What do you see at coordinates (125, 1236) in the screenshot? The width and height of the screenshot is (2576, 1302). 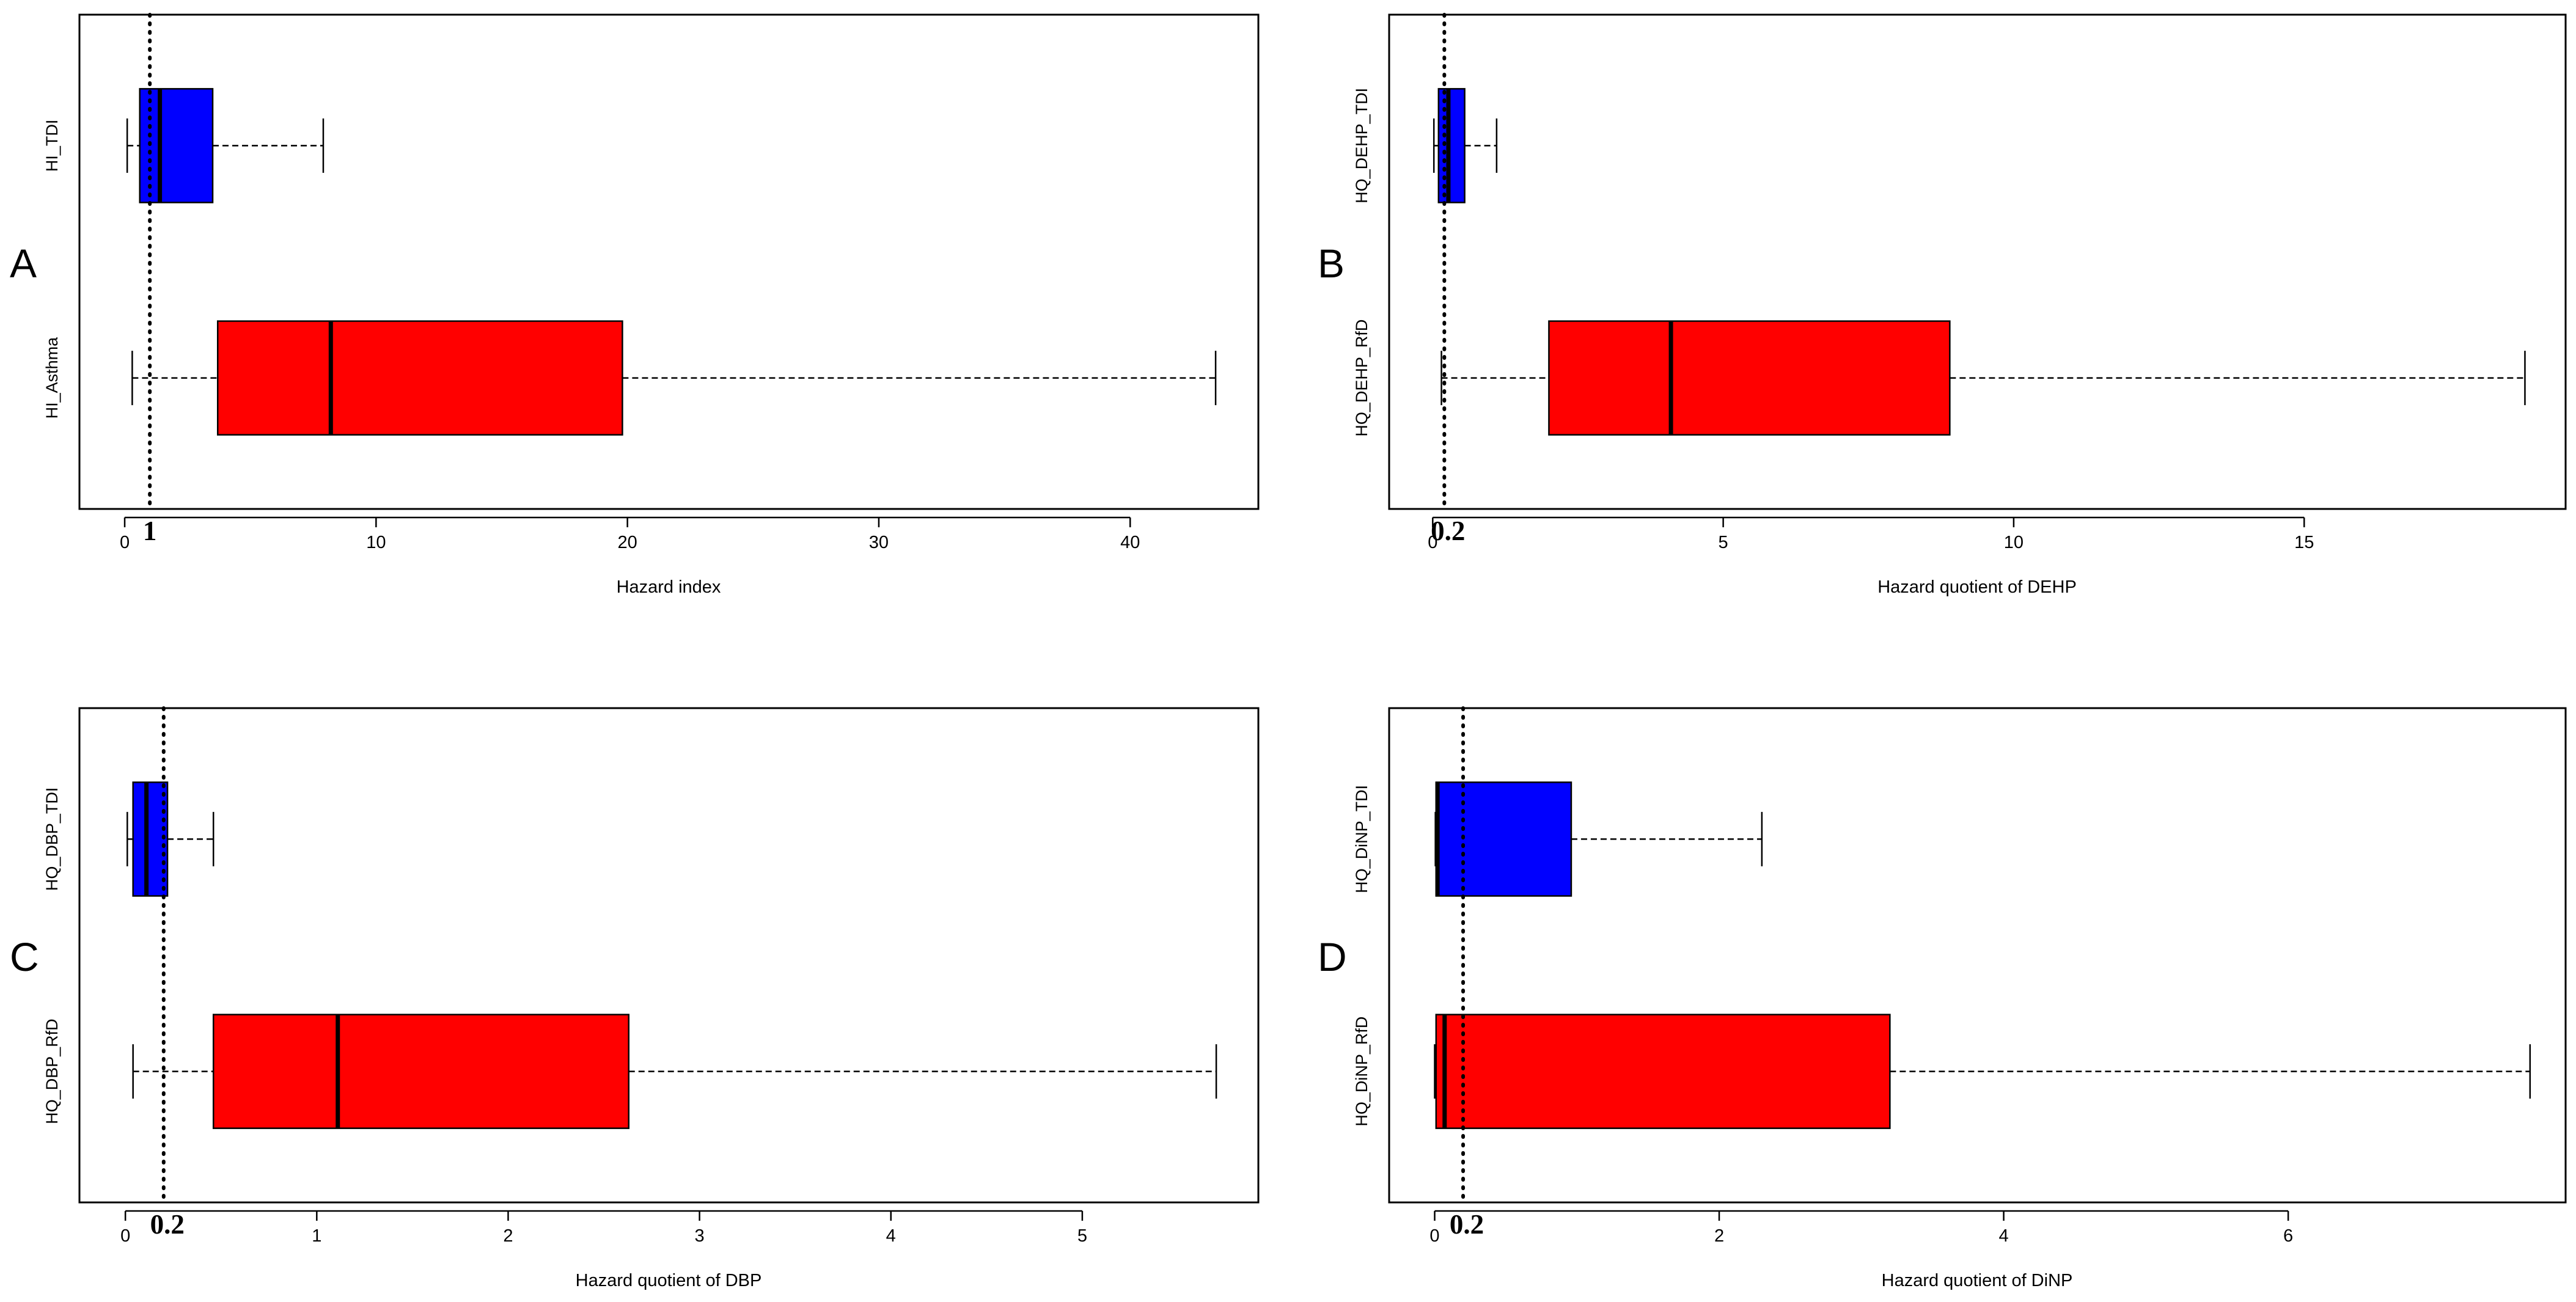 I see `panel-c-x-tick-label: 0` at bounding box center [125, 1236].